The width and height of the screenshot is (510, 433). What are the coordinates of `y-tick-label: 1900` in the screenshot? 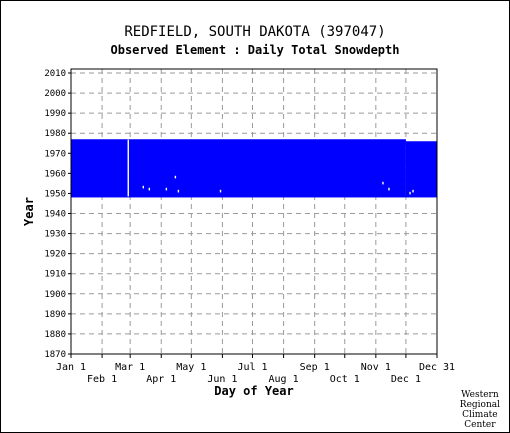 It's located at (55, 295).